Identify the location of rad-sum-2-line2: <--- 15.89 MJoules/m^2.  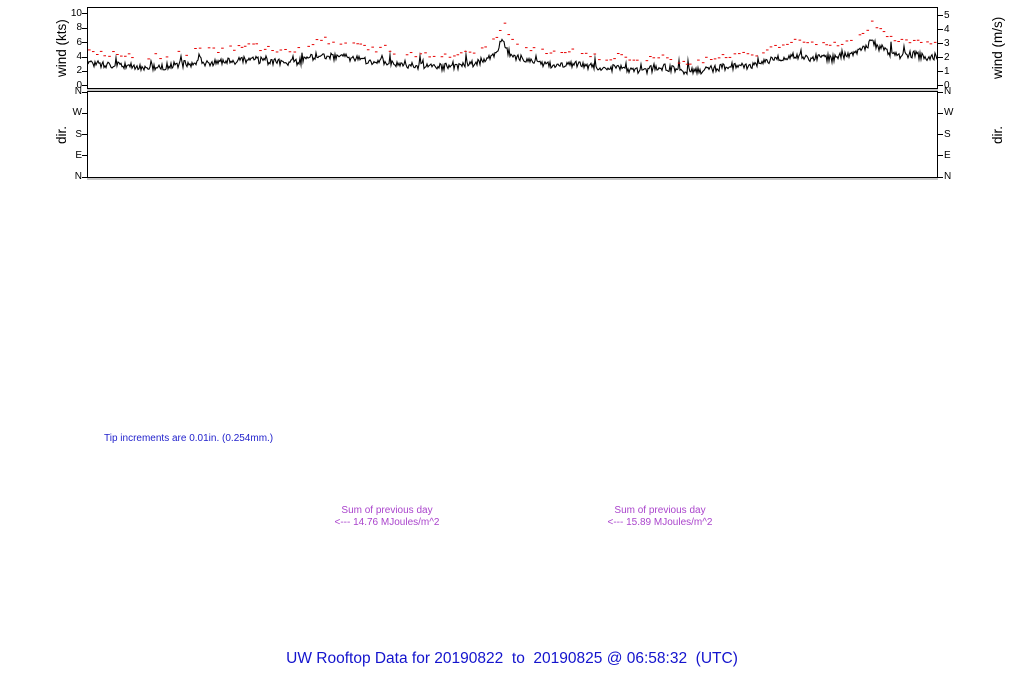
(660, 522).